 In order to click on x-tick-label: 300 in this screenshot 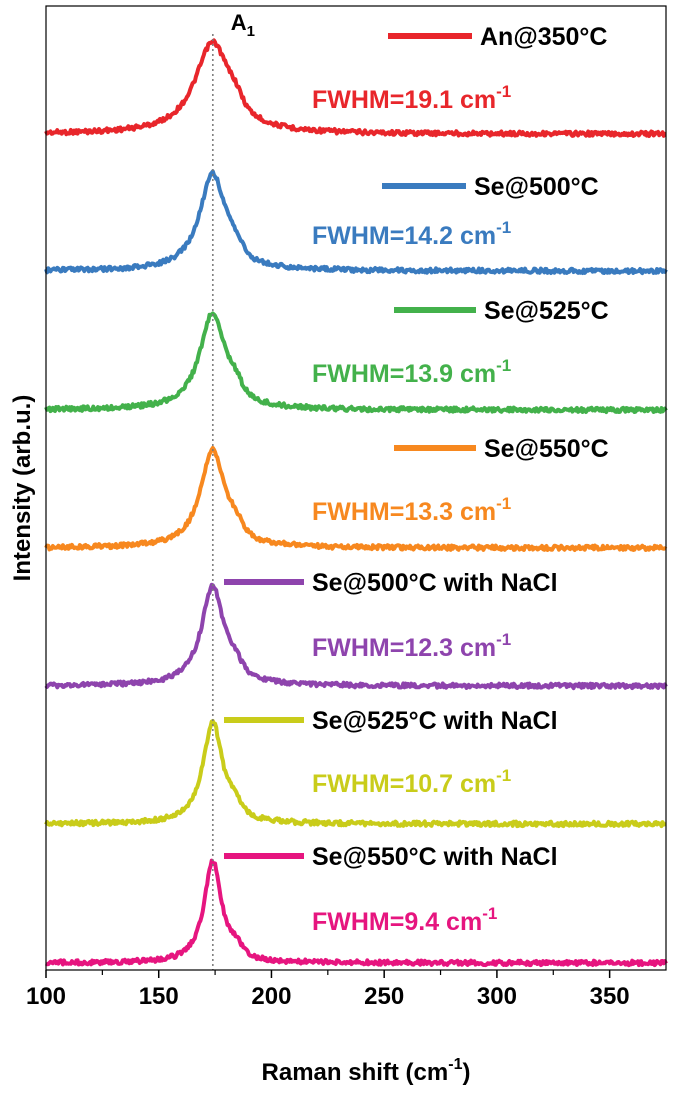, I will do `click(497, 996)`.